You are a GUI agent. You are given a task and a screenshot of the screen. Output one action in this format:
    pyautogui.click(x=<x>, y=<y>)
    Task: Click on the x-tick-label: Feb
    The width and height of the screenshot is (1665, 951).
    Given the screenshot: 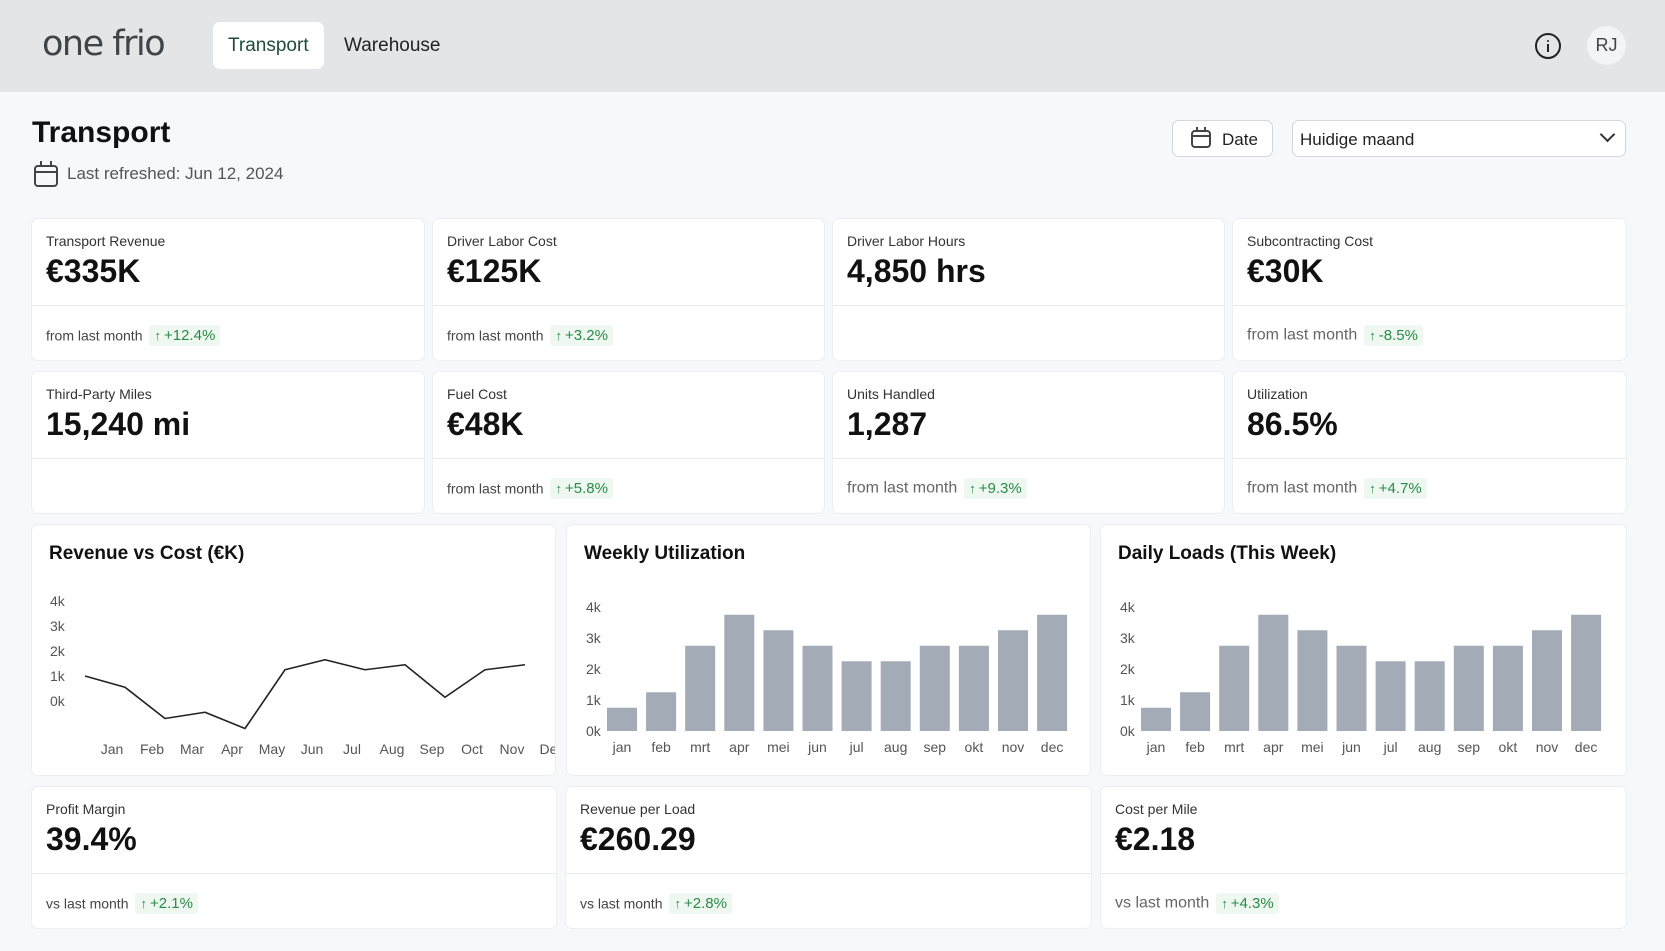 What is the action you would take?
    pyautogui.click(x=152, y=749)
    